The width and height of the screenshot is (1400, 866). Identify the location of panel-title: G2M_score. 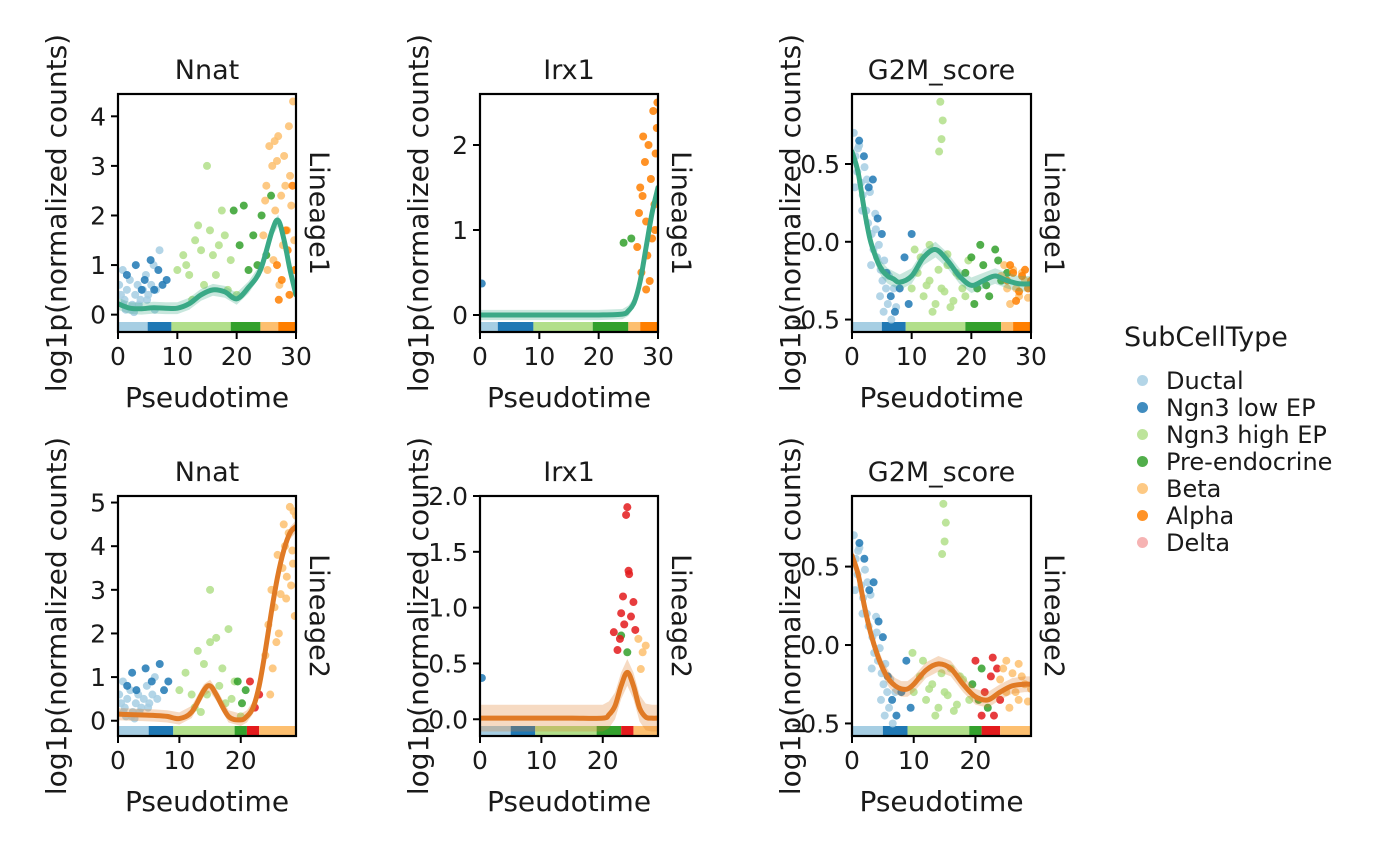
(941, 472).